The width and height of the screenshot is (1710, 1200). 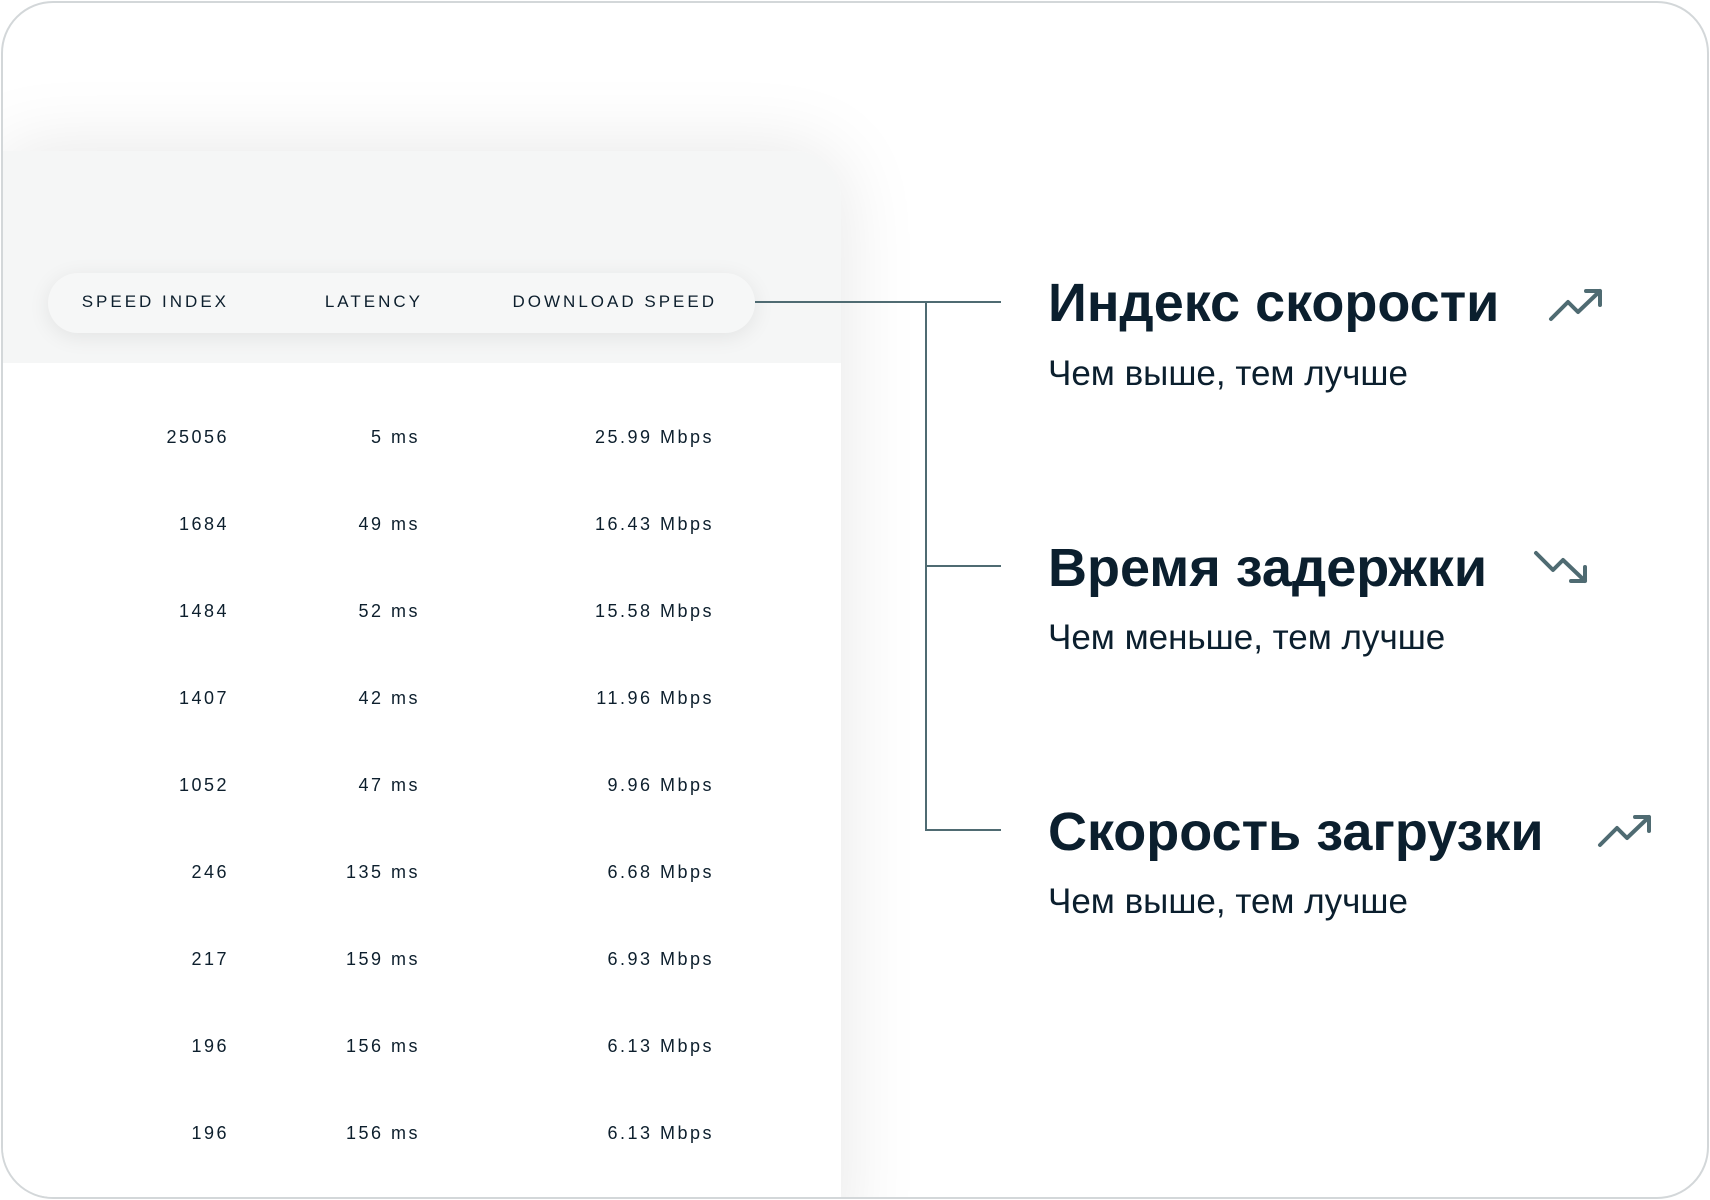 What do you see at coordinates (382, 872) in the screenshot?
I see `latency-cell: 135 ms` at bounding box center [382, 872].